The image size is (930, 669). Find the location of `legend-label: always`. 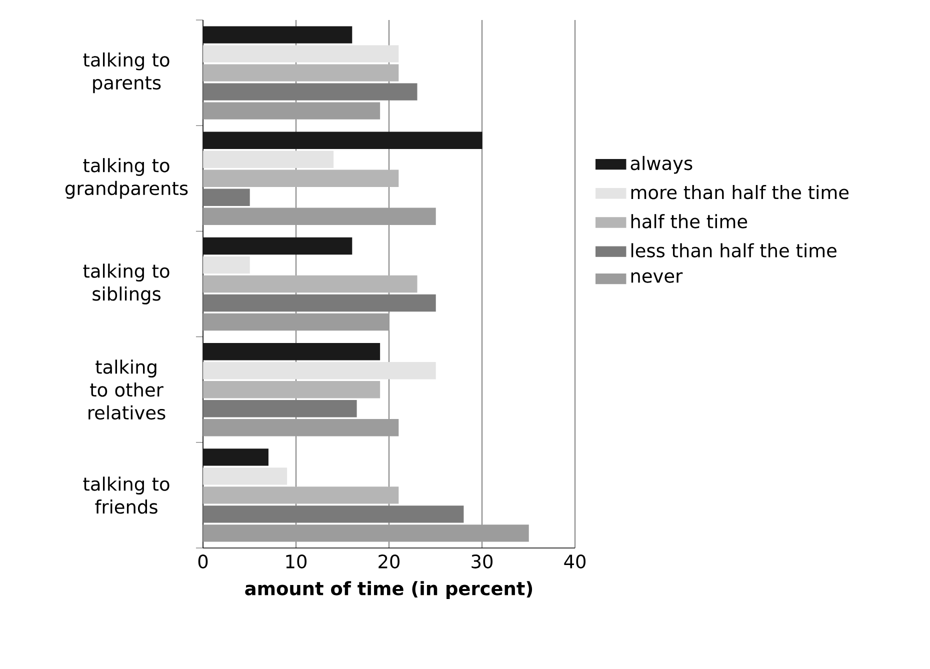

legend-label: always is located at coordinates (661, 165).